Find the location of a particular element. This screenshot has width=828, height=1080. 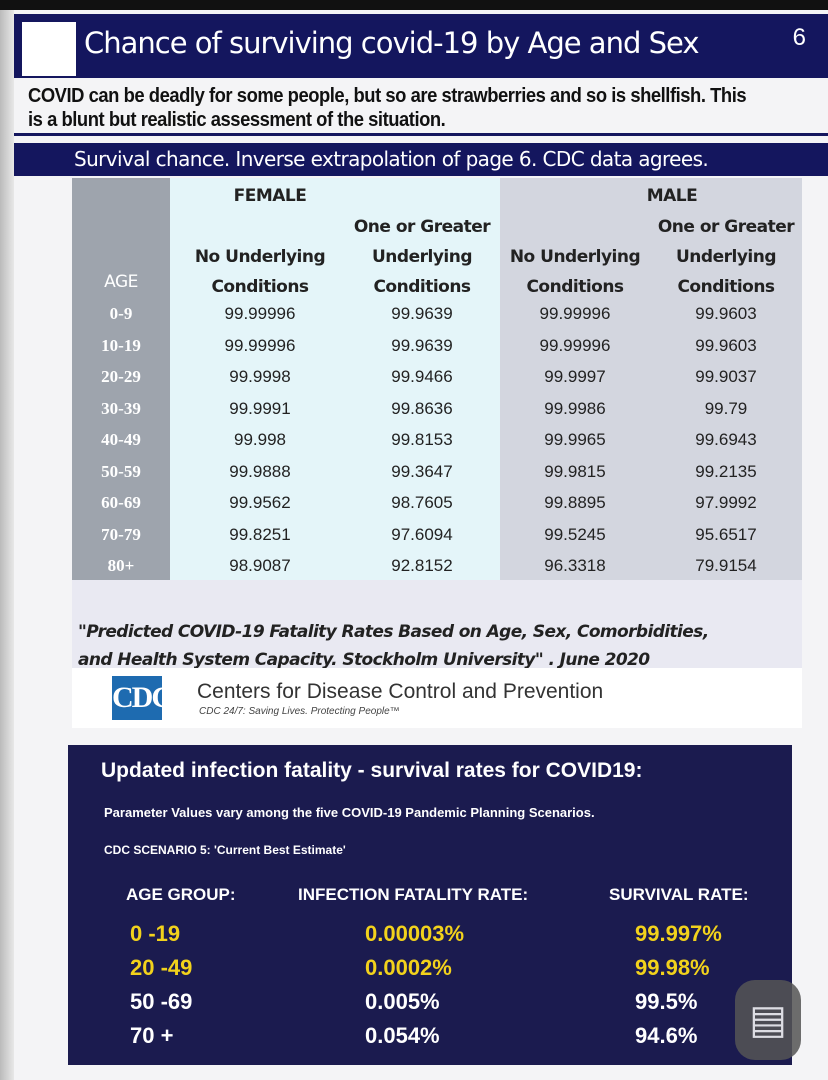

age-cell: 50-59 is located at coordinates (121, 471).